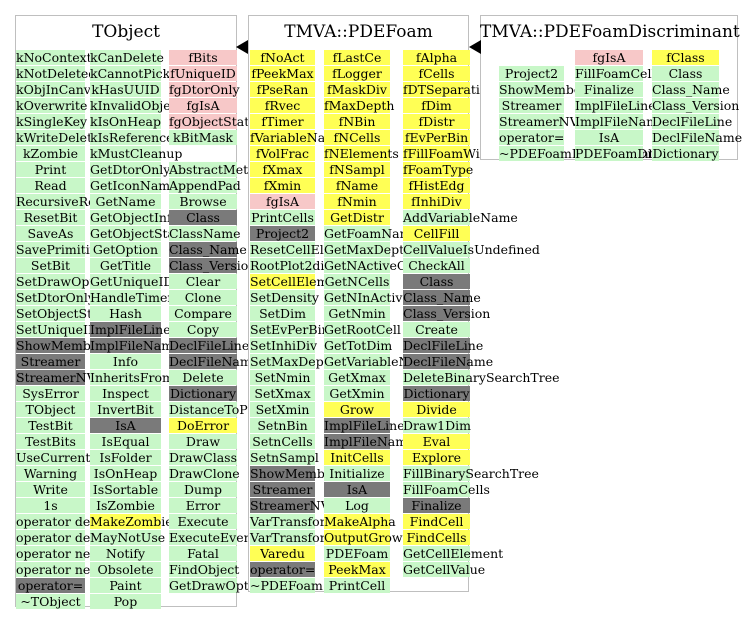 This screenshot has height=624, width=743. Describe the element at coordinates (65, 281) in the screenshot. I see `member-cell: SetDrawOption` at that location.